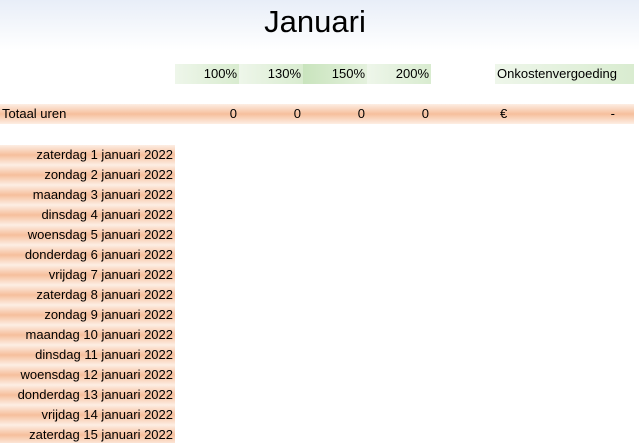 The height and width of the screenshot is (443, 639). What do you see at coordinates (87, 155) in the screenshot?
I see `day-row: zaterdag 1 januari 2022` at bounding box center [87, 155].